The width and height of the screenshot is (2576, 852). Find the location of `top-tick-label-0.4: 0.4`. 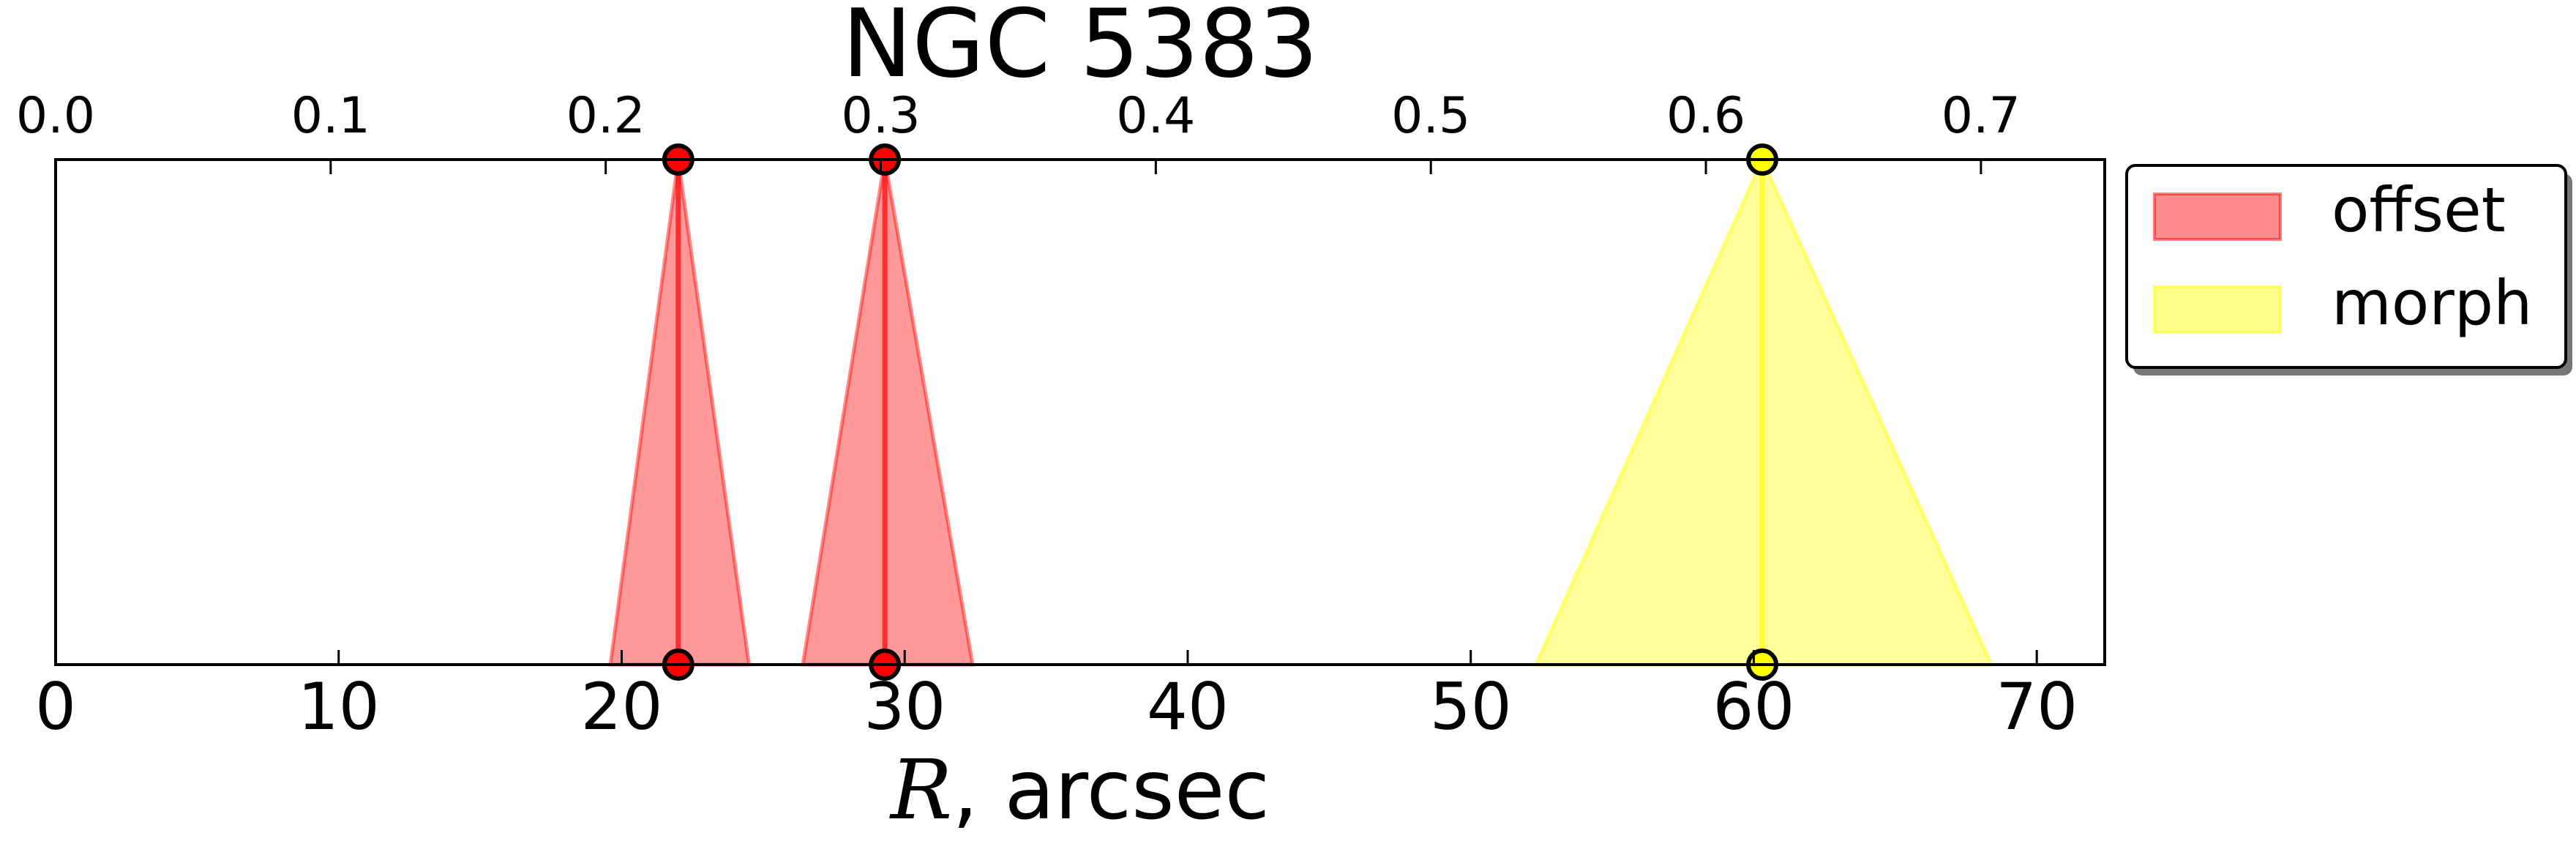

top-tick-label-0.4: 0.4 is located at coordinates (1155, 116).